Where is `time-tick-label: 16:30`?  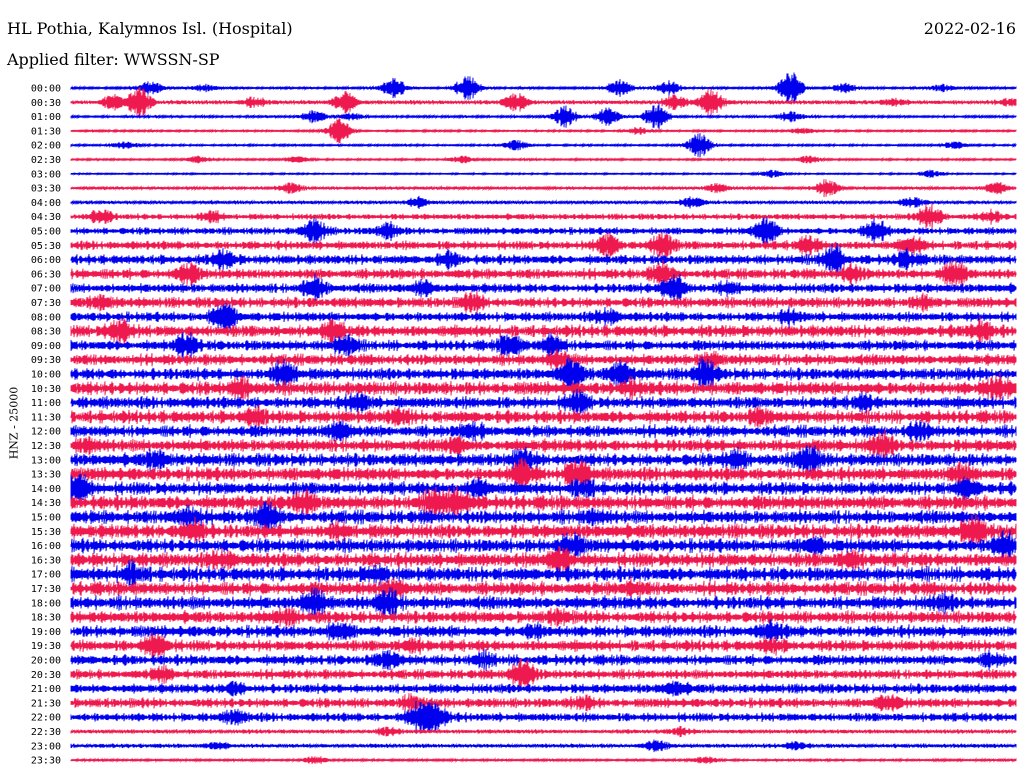 time-tick-label: 16:30 is located at coordinates (46, 560).